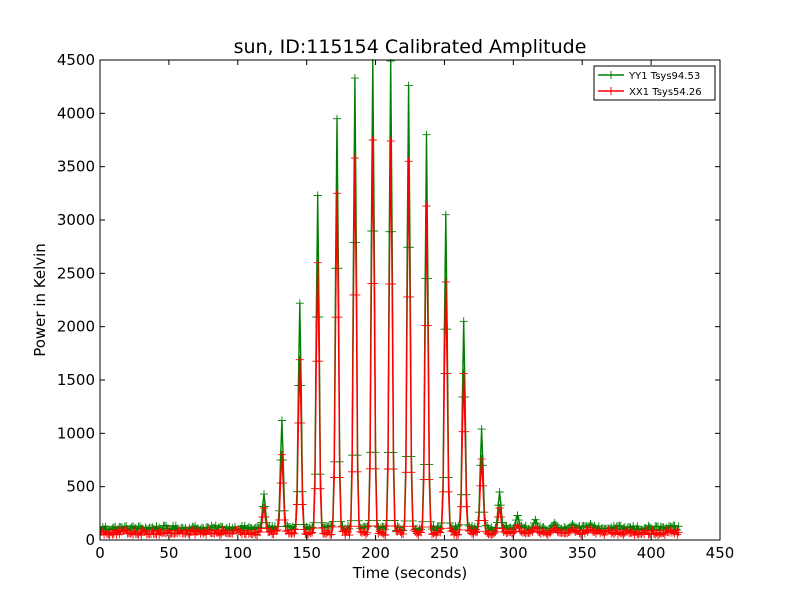  What do you see at coordinates (664, 76) in the screenshot?
I see `legend-label-yy1-tsys94-53: YY1 Tsys94.53` at bounding box center [664, 76].